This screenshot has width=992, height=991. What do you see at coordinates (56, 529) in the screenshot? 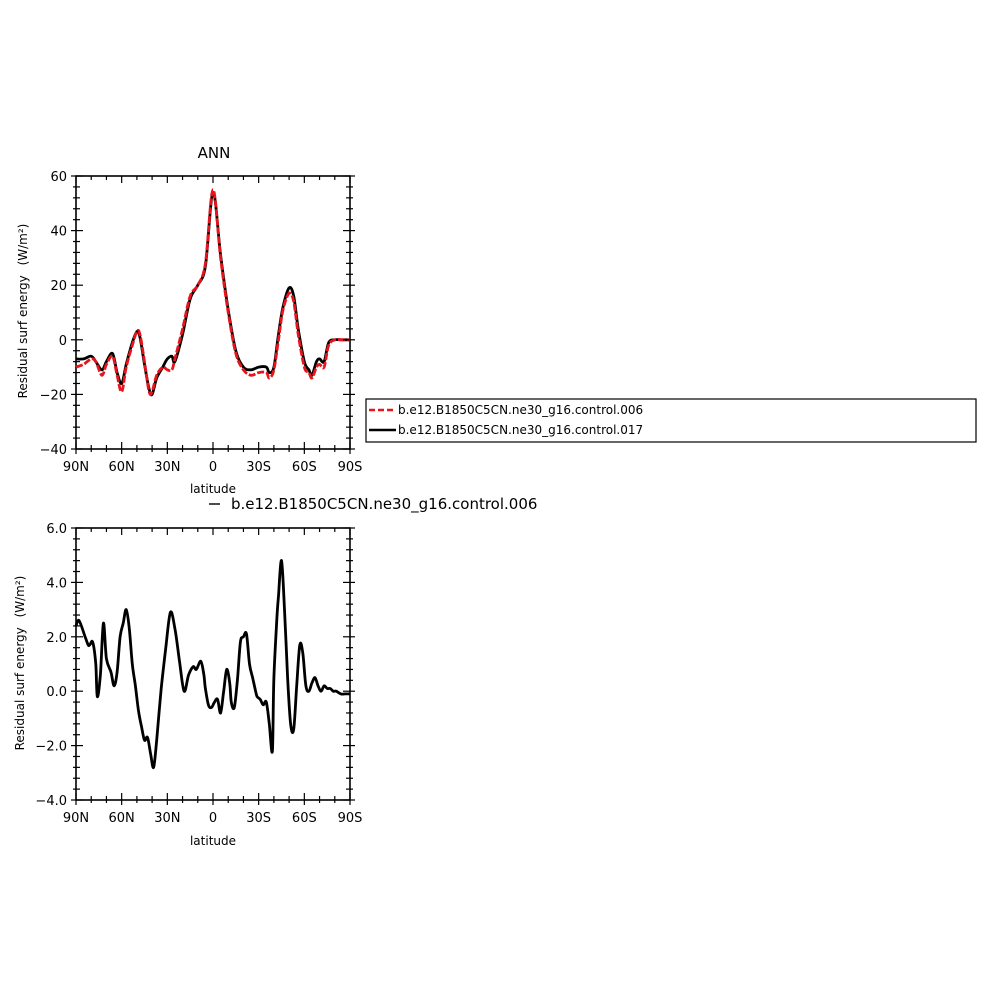
I see `y-tick-label: 6.0` at bounding box center [56, 529].